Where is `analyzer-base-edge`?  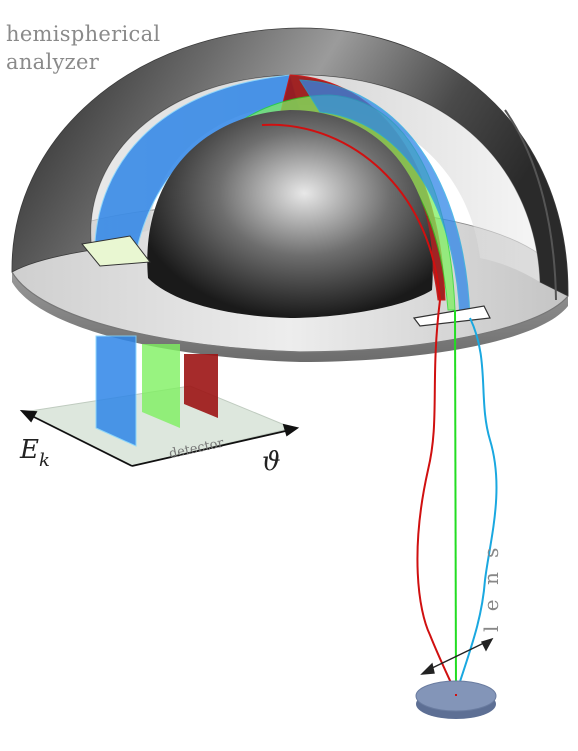 analyzer-base-edge is located at coordinates (290, 317).